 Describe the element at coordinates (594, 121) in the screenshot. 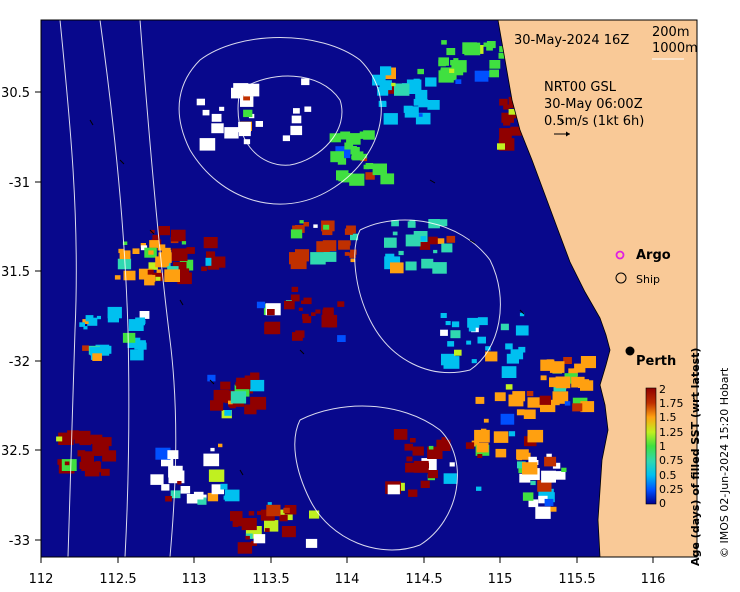

I see `current-scale-label: 0.5m/s (1kt 6h)` at that location.